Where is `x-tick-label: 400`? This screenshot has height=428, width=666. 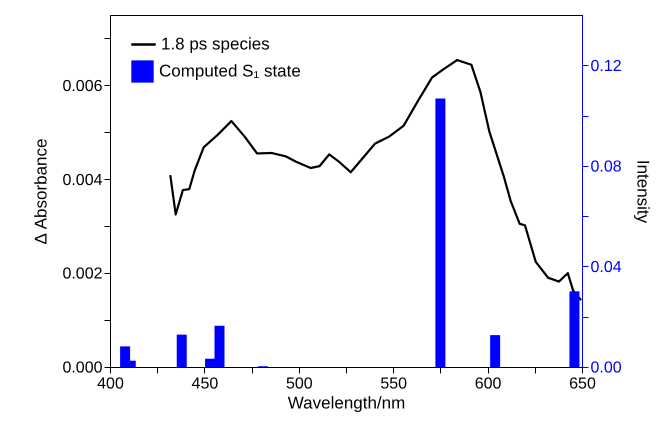 x-tick-label: 400 is located at coordinates (110, 384).